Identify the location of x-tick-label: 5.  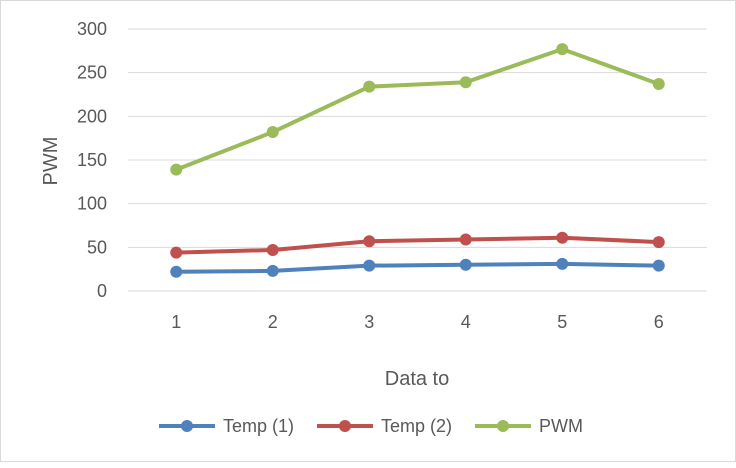
(562, 322).